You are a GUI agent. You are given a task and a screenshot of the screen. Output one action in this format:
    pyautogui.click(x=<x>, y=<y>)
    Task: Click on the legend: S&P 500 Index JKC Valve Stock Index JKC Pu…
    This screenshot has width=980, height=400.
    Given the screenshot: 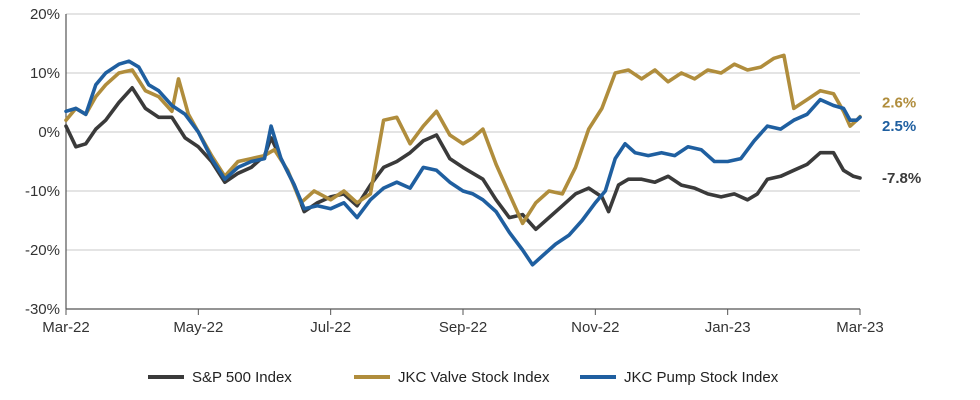 What is the action you would take?
    pyautogui.click(x=463, y=377)
    